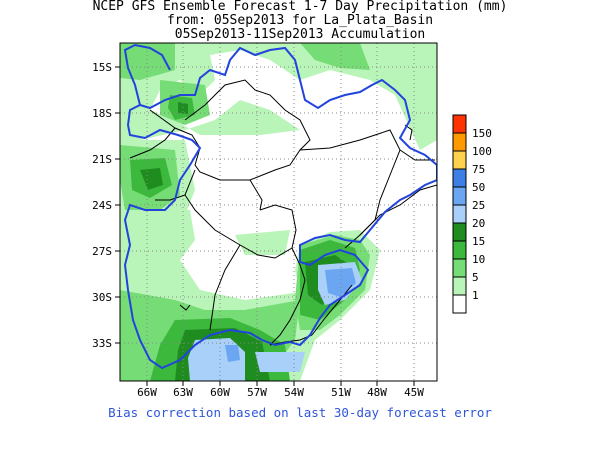 The height and width of the screenshot is (450, 600). Describe the element at coordinates (102, 251) in the screenshot. I see `lat-label: 27S` at that location.